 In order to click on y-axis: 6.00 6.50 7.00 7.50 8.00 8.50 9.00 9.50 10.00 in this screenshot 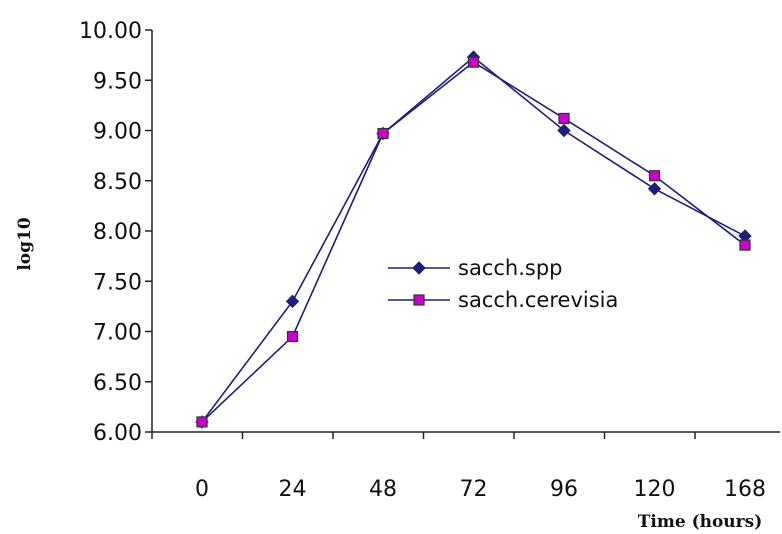, I will do `click(116, 232)`.